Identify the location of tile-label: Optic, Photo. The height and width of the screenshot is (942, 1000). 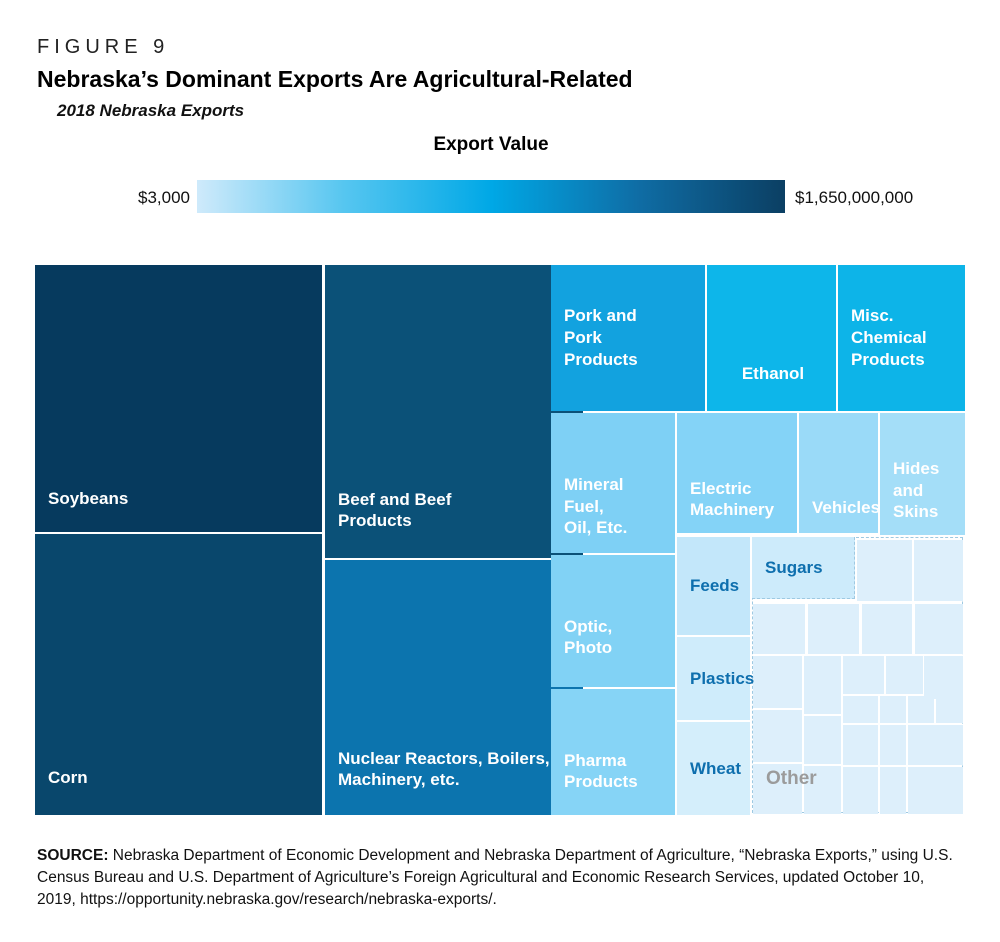
(588, 637).